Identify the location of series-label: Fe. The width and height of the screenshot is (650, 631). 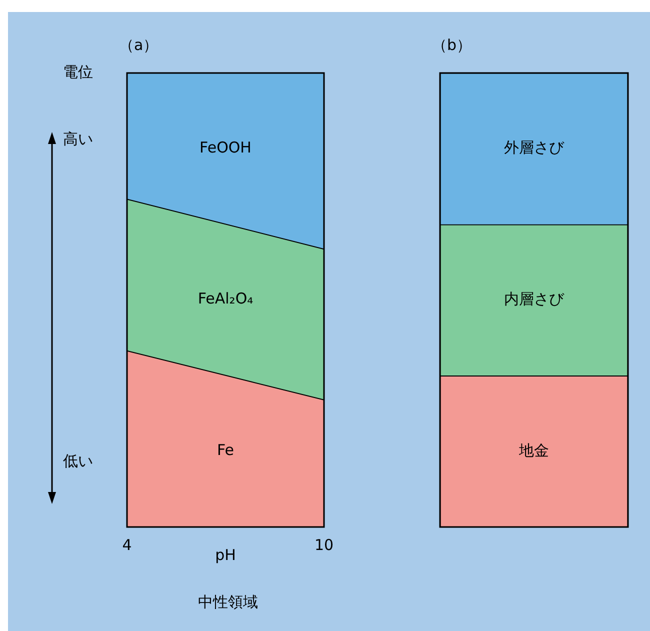
(225, 450).